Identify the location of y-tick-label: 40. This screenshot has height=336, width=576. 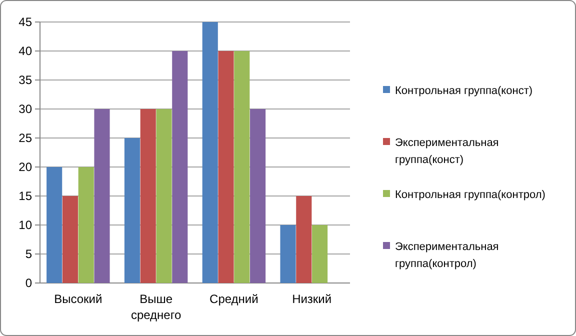
(25, 51).